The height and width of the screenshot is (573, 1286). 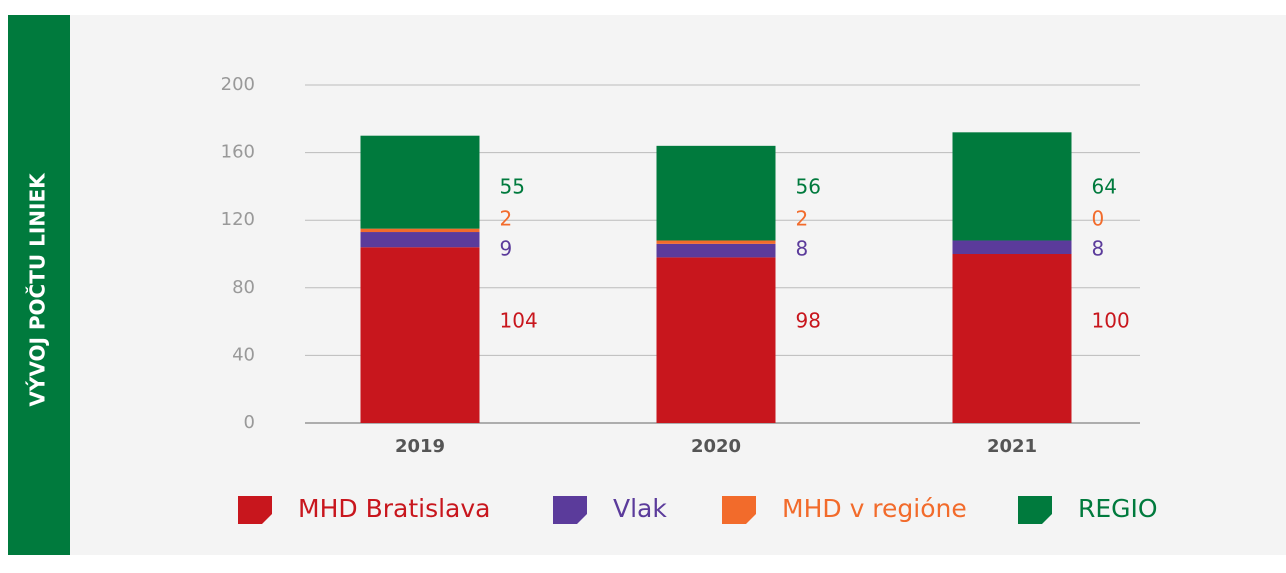 I want to click on y-tick-label: 40, so click(x=243, y=354).